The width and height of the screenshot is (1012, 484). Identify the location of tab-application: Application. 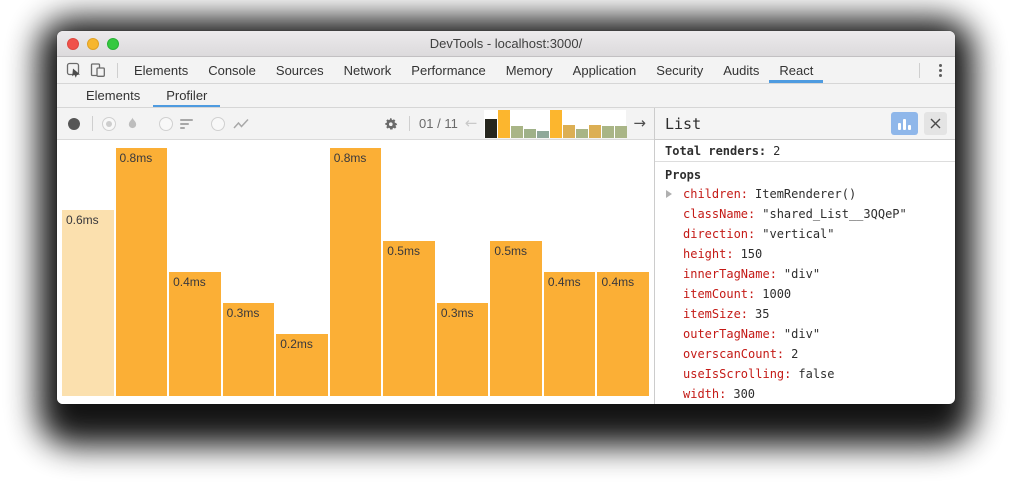
(604, 70).